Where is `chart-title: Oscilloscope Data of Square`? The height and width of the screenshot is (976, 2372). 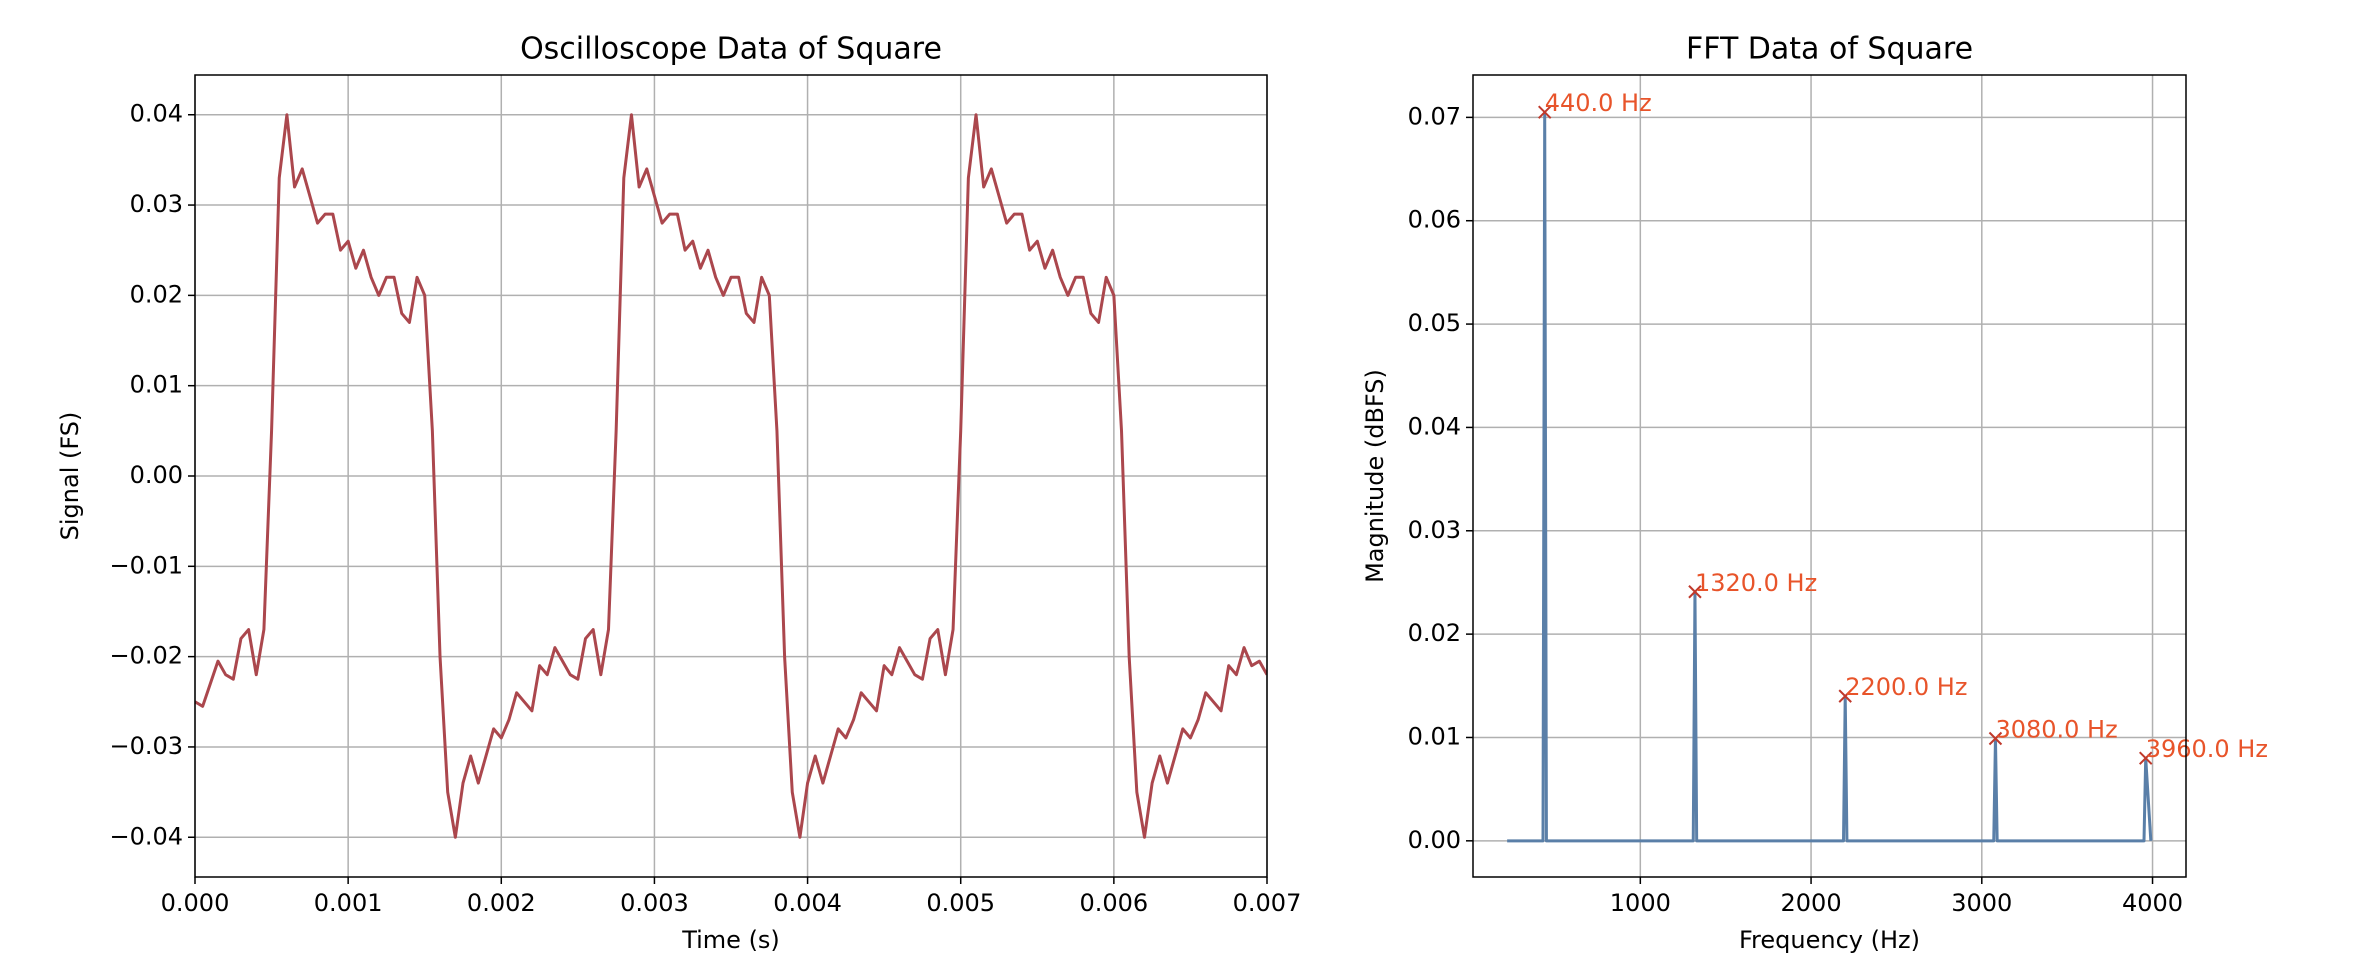
chart-title: Oscilloscope Data of Square is located at coordinates (731, 49).